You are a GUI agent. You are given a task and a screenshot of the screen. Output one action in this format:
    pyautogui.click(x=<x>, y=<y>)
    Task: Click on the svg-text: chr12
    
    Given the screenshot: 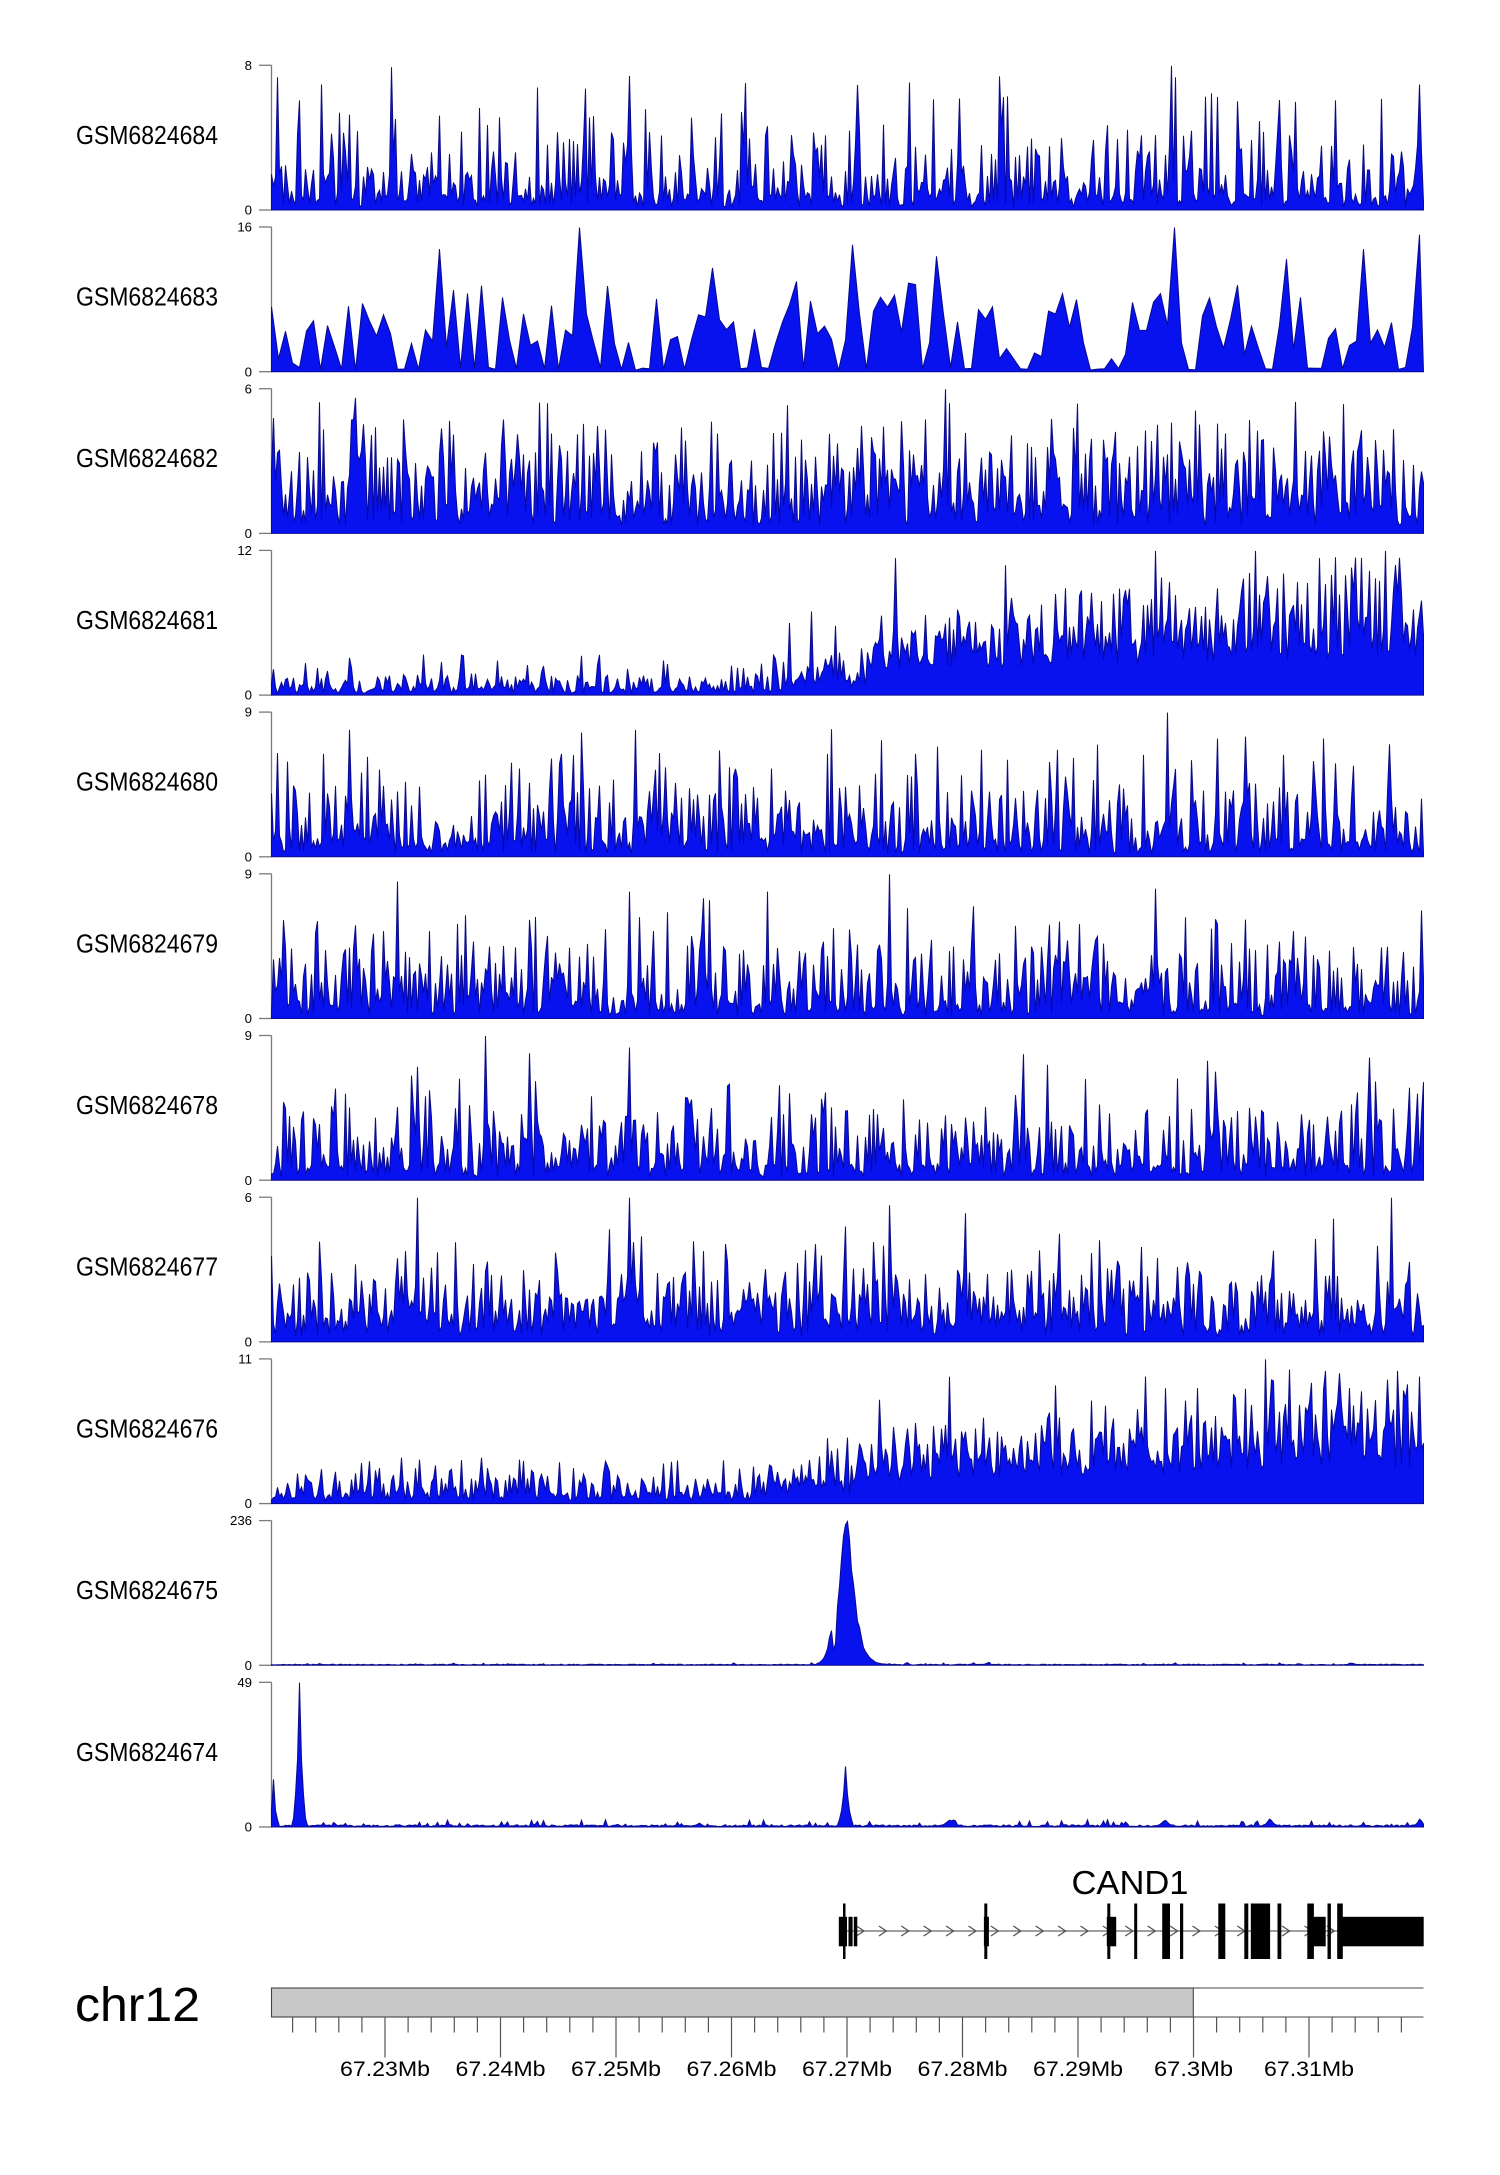 What is the action you would take?
    pyautogui.click(x=137, y=2005)
    